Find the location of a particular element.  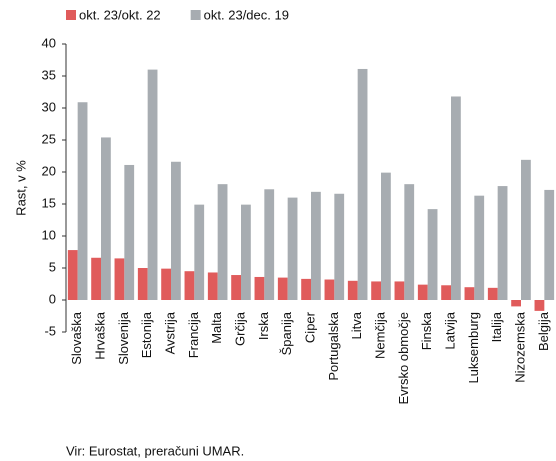

x-tick-label: Španija is located at coordinates (286, 333).